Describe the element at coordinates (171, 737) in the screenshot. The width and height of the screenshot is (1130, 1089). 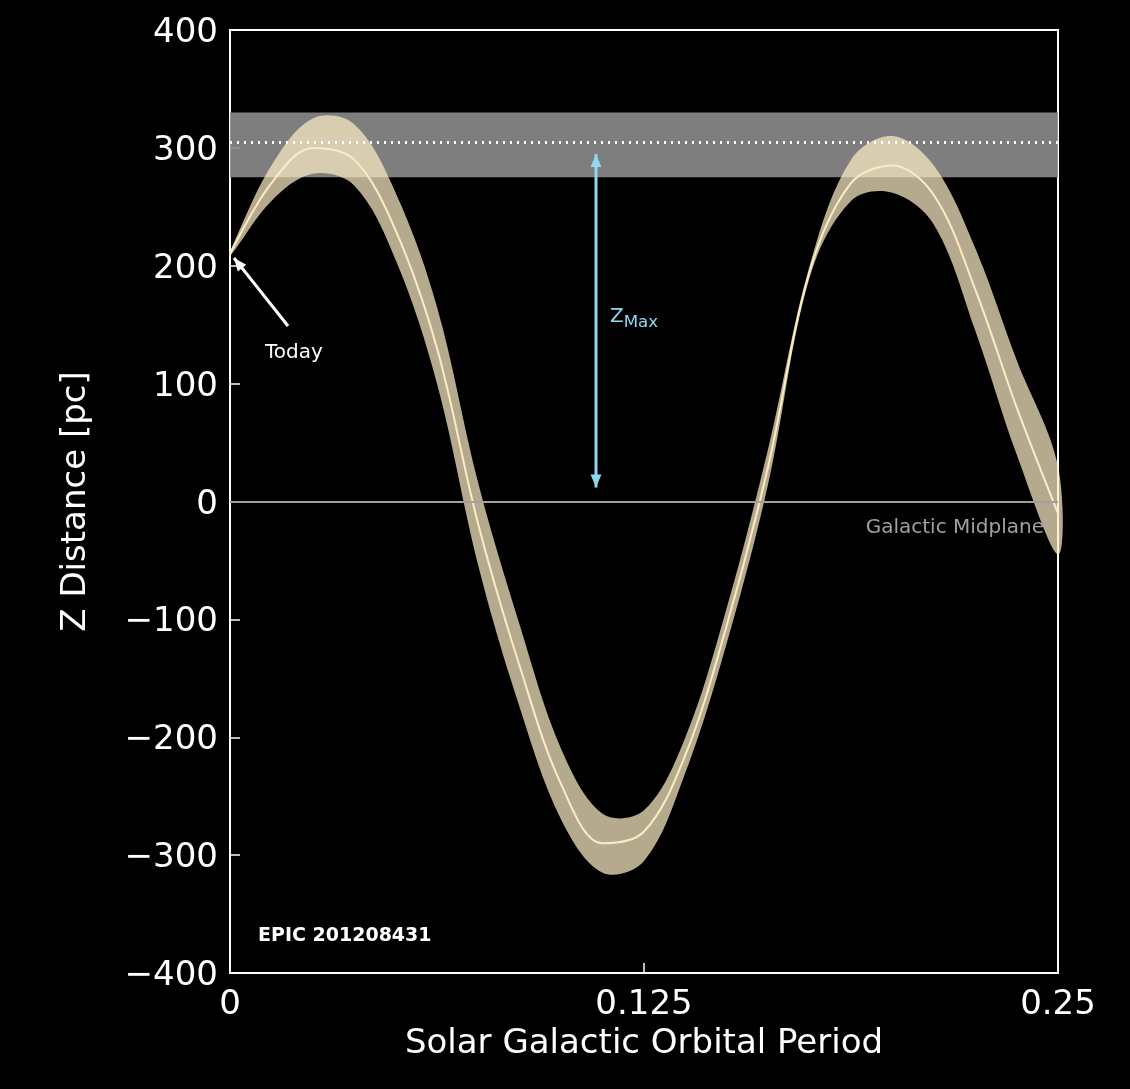
I see `y-tick-label: −200` at that location.